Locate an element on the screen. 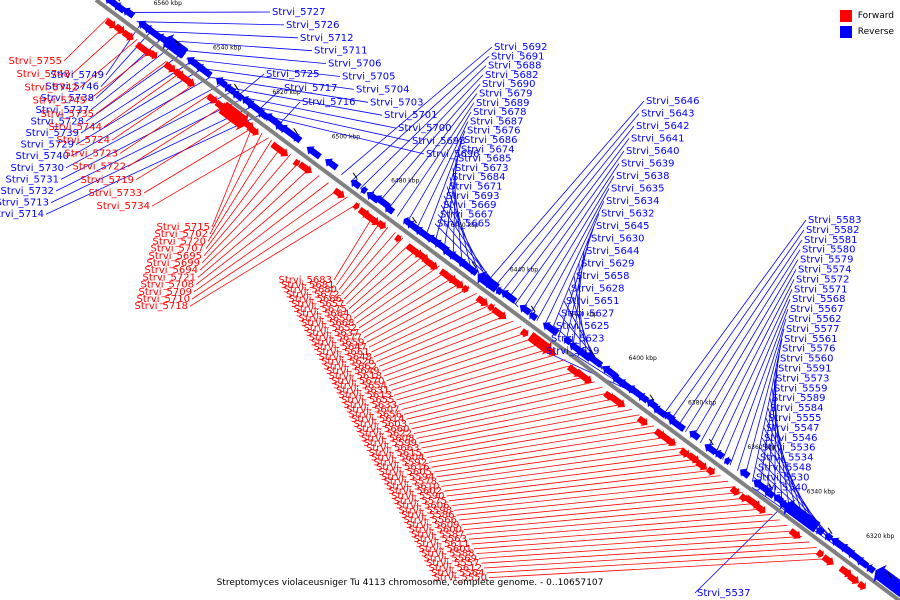 This screenshot has height=600, width=900. reverse-gene-label: Strvi_5644 is located at coordinates (613, 251).